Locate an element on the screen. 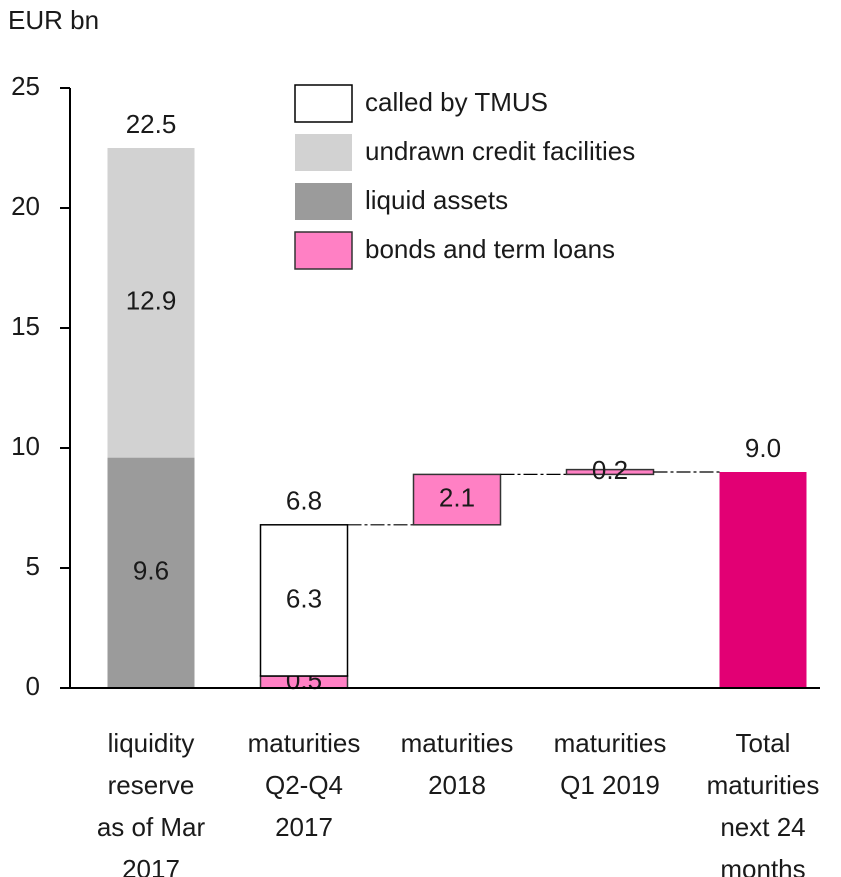 The image size is (841, 877). y-tick-label: 25 is located at coordinates (25, 86).